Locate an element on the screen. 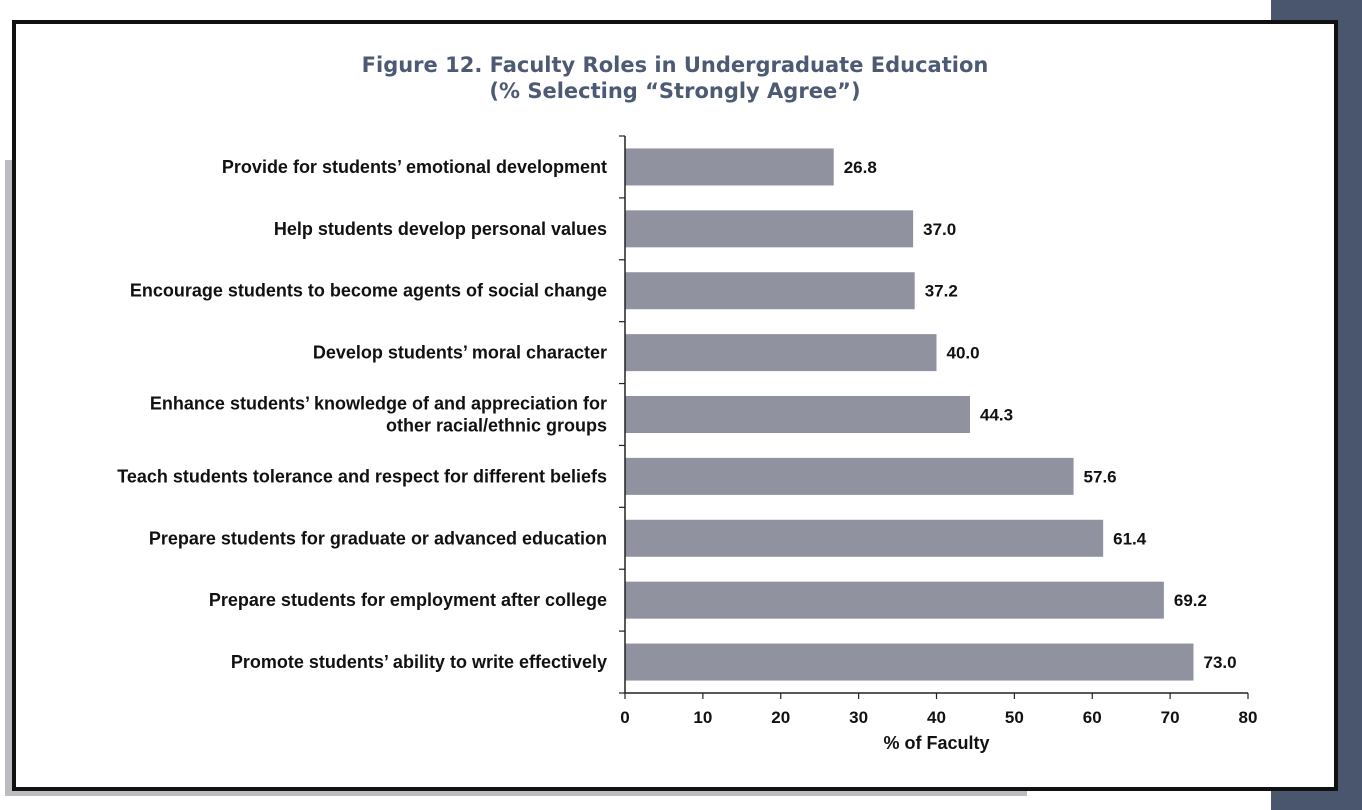  x-tick-label-2: 20 is located at coordinates (780, 717).